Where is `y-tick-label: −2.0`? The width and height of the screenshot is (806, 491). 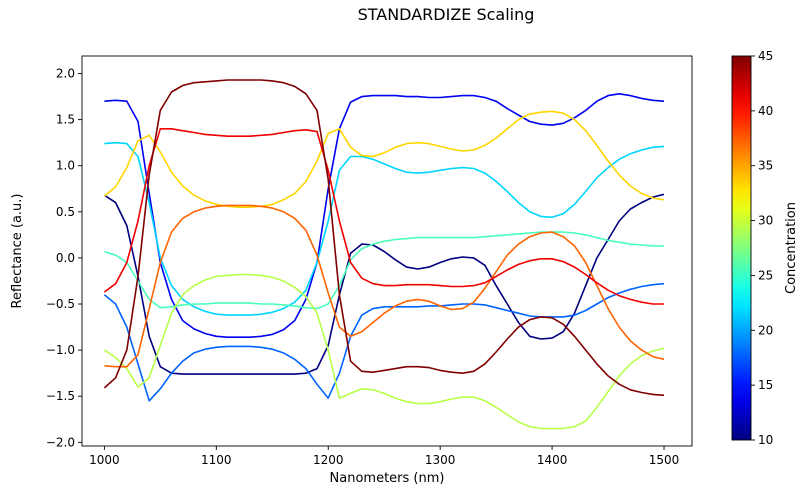
y-tick-label: −2.0 is located at coordinates (60, 442).